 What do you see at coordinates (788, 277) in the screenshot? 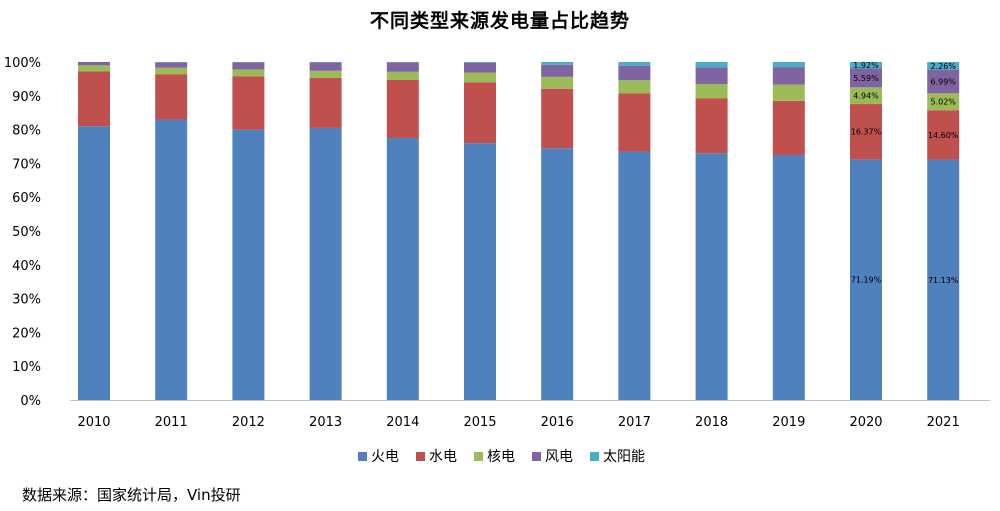
I see `bar-segment-火电-2019` at bounding box center [788, 277].